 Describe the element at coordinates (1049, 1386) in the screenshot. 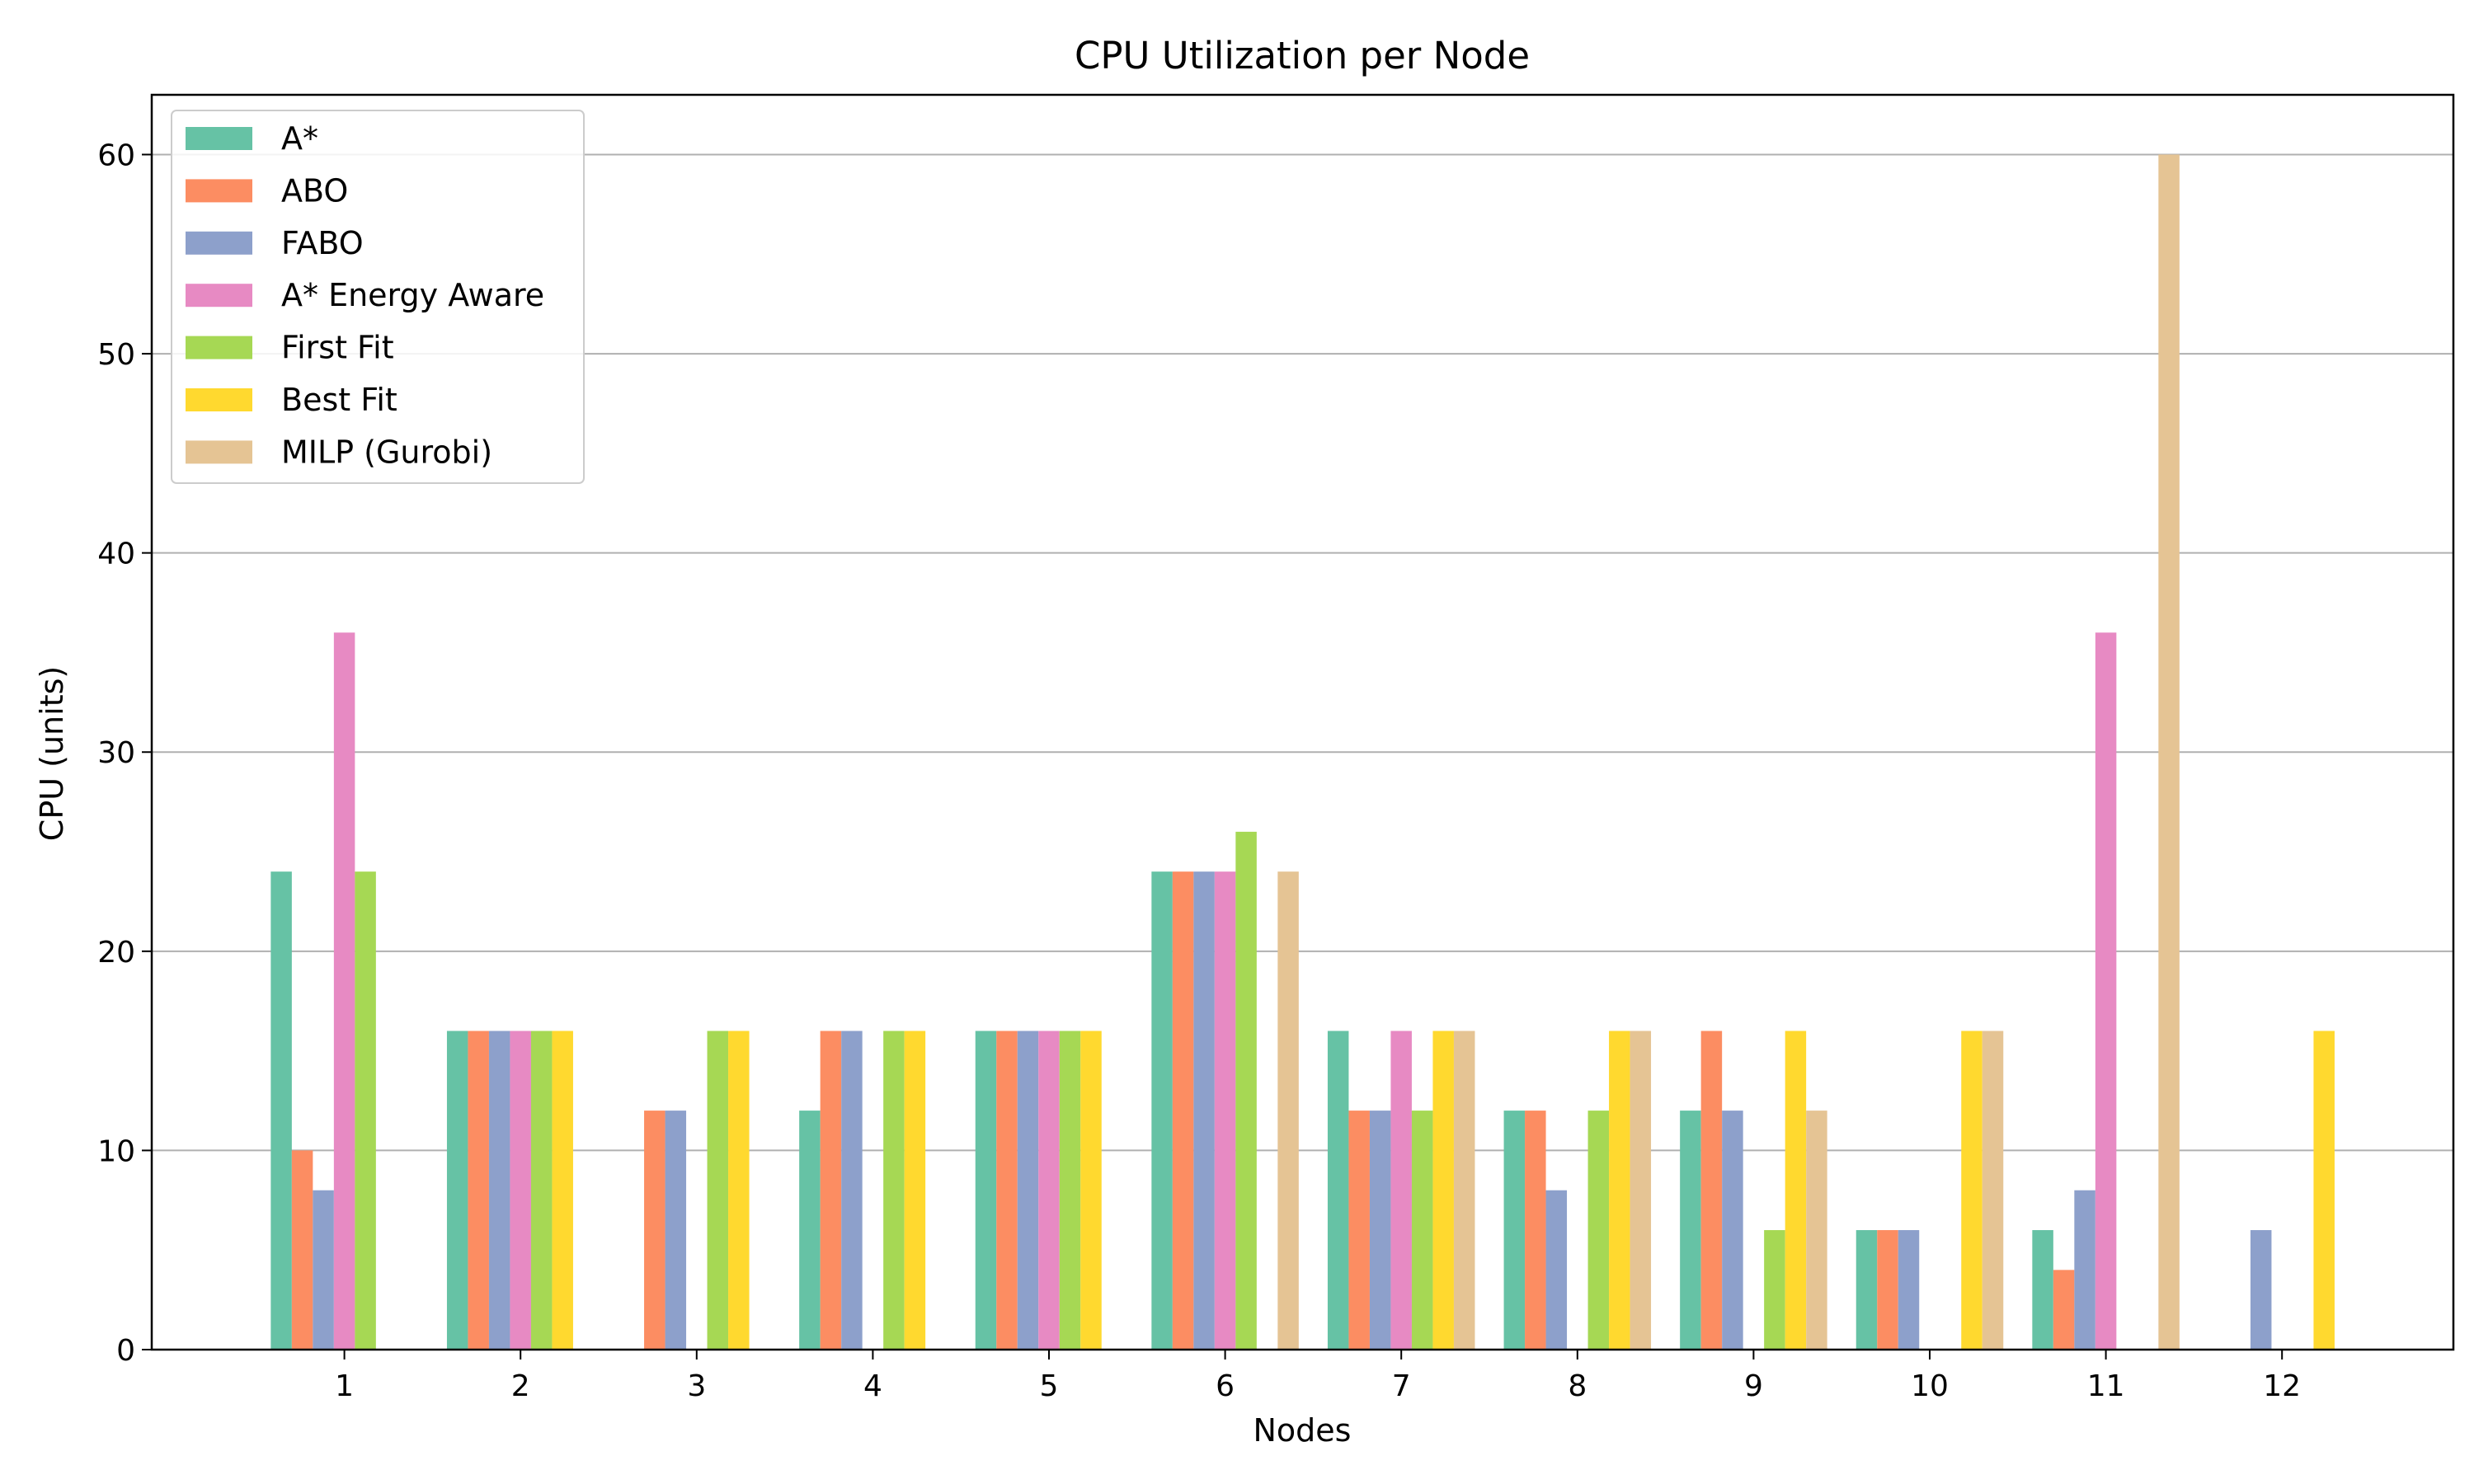

I see `x-tick-label: 5` at that location.